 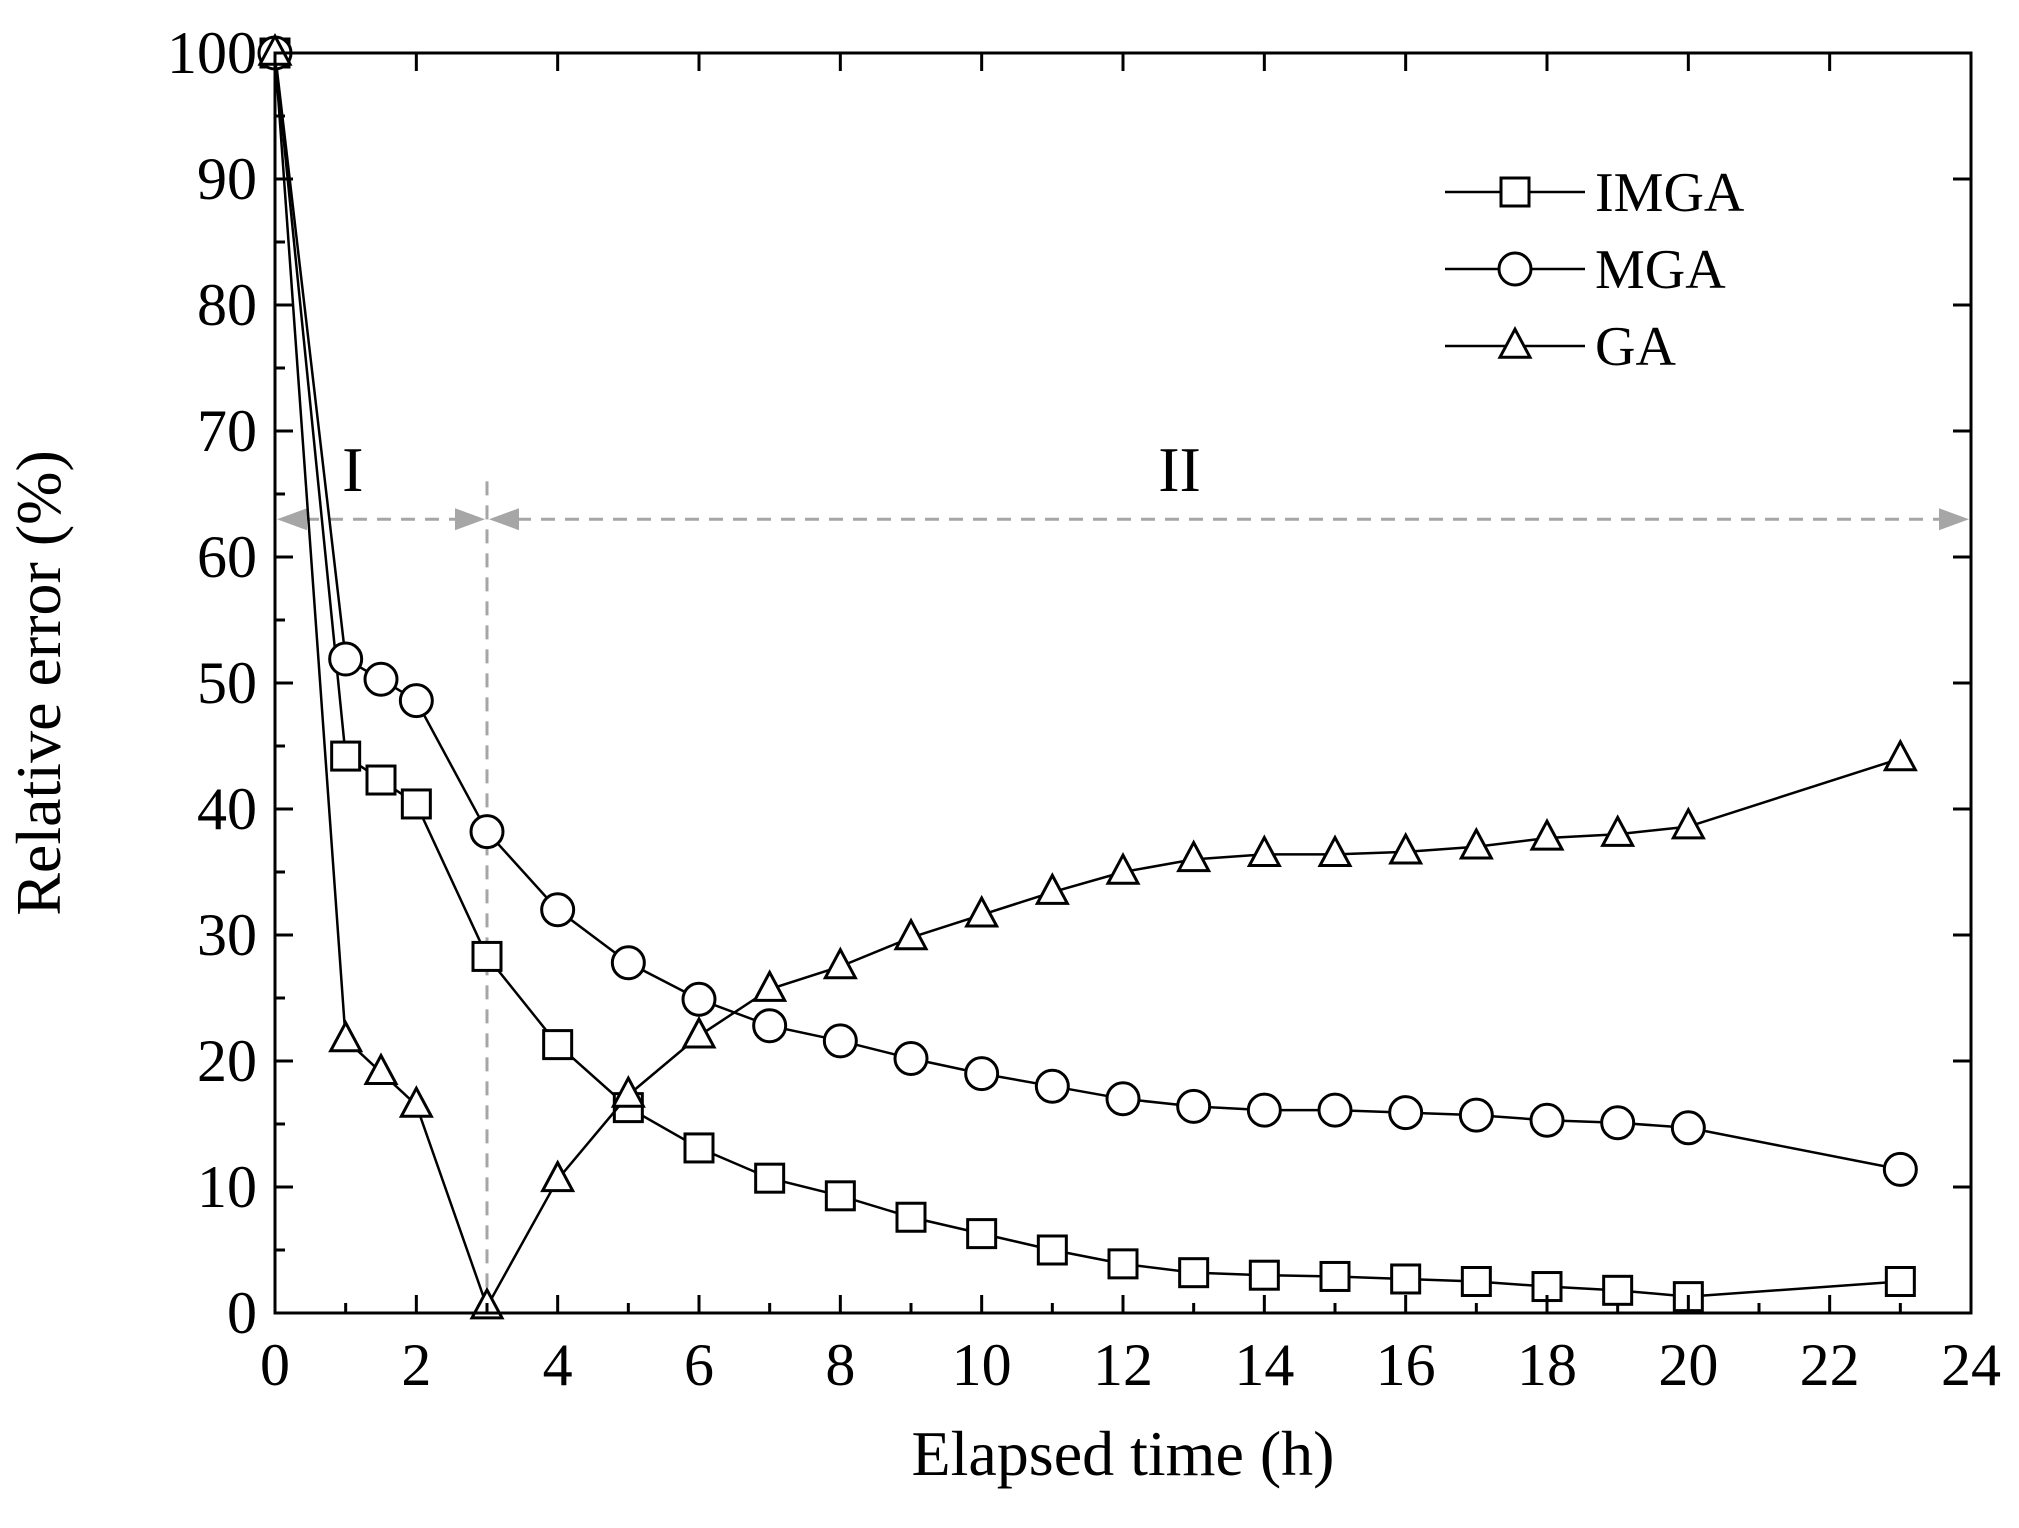 I want to click on y-tick-label: 60, so click(x=227, y=557).